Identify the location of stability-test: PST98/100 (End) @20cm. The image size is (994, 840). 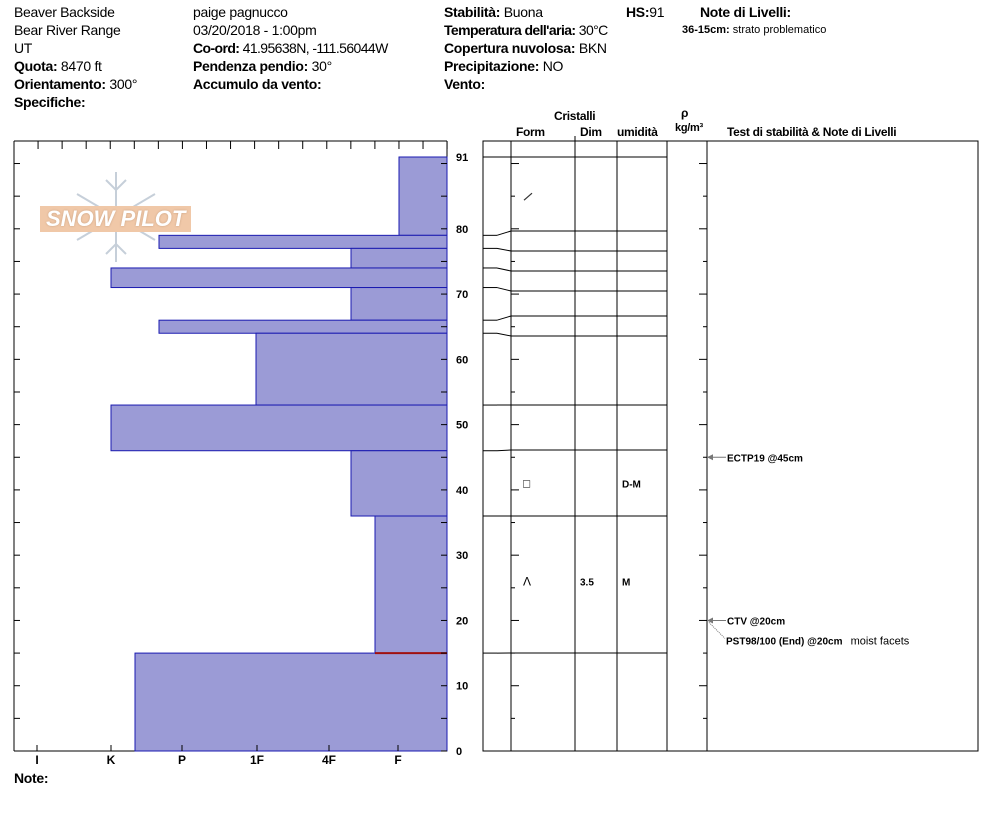
(784, 641).